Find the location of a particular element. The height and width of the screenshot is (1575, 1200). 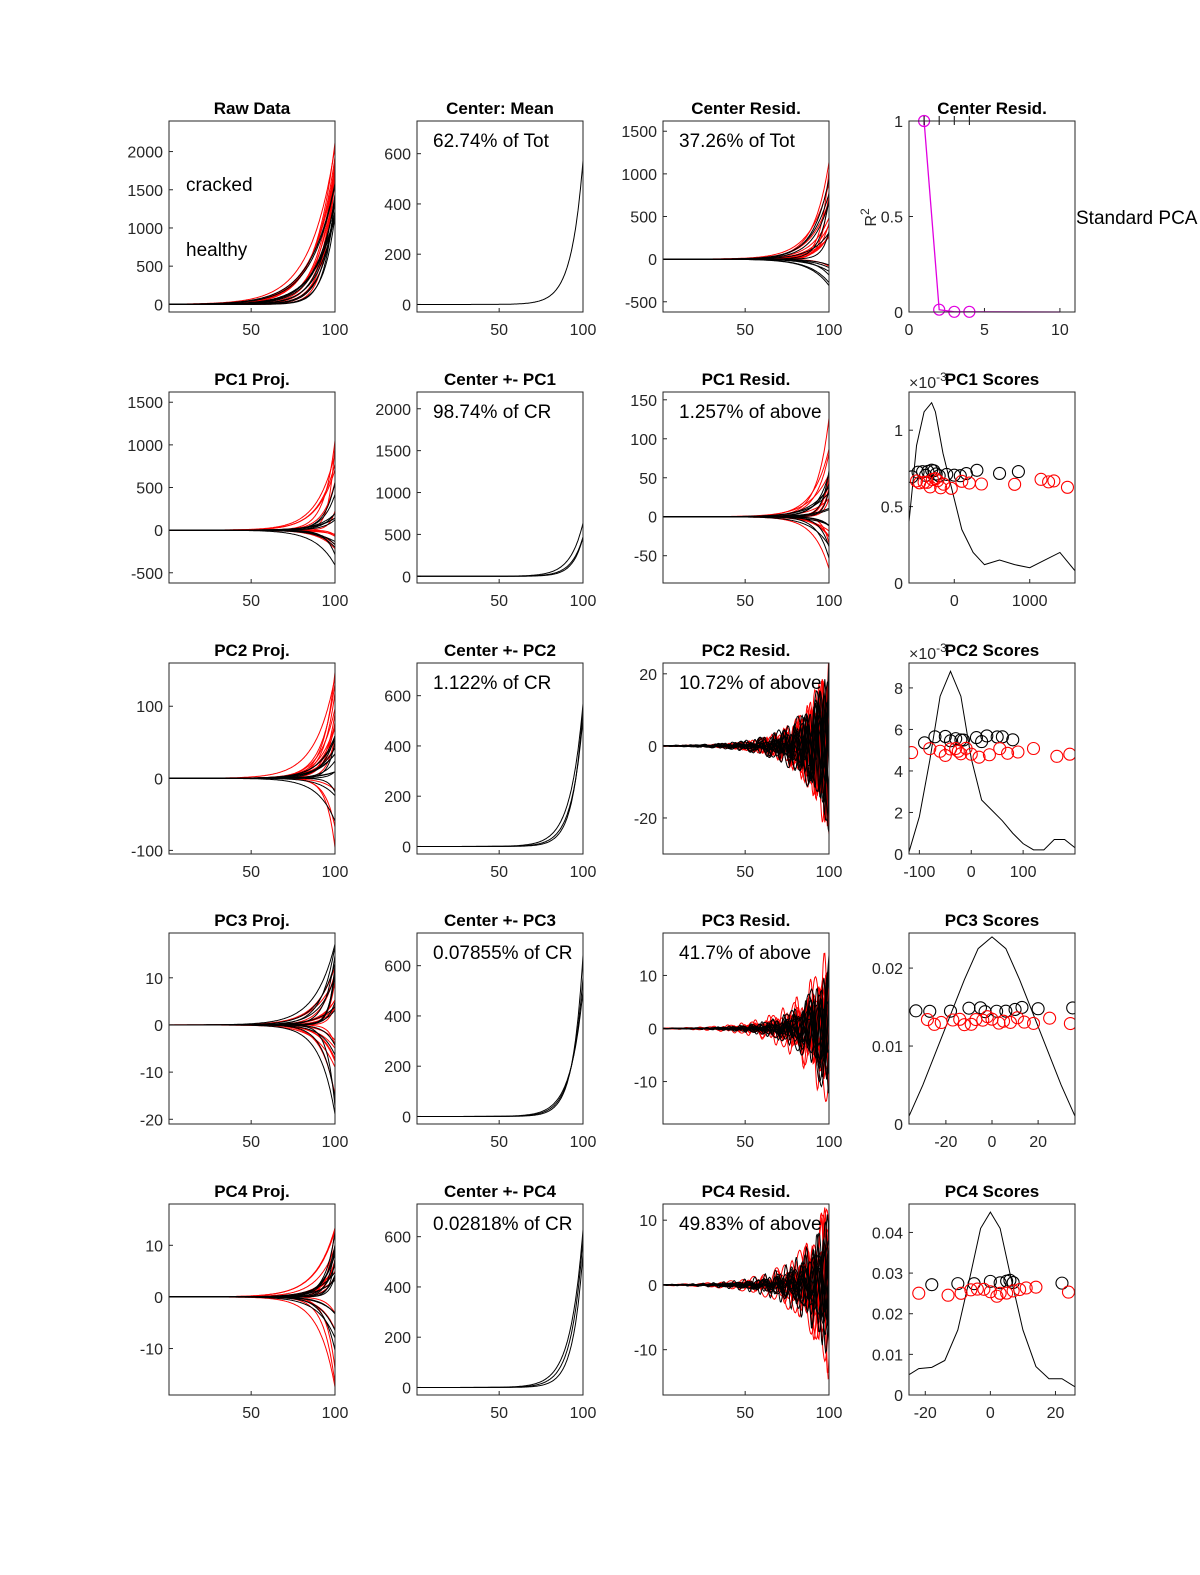

chart-title: PC3 Scores is located at coordinates (992, 920).